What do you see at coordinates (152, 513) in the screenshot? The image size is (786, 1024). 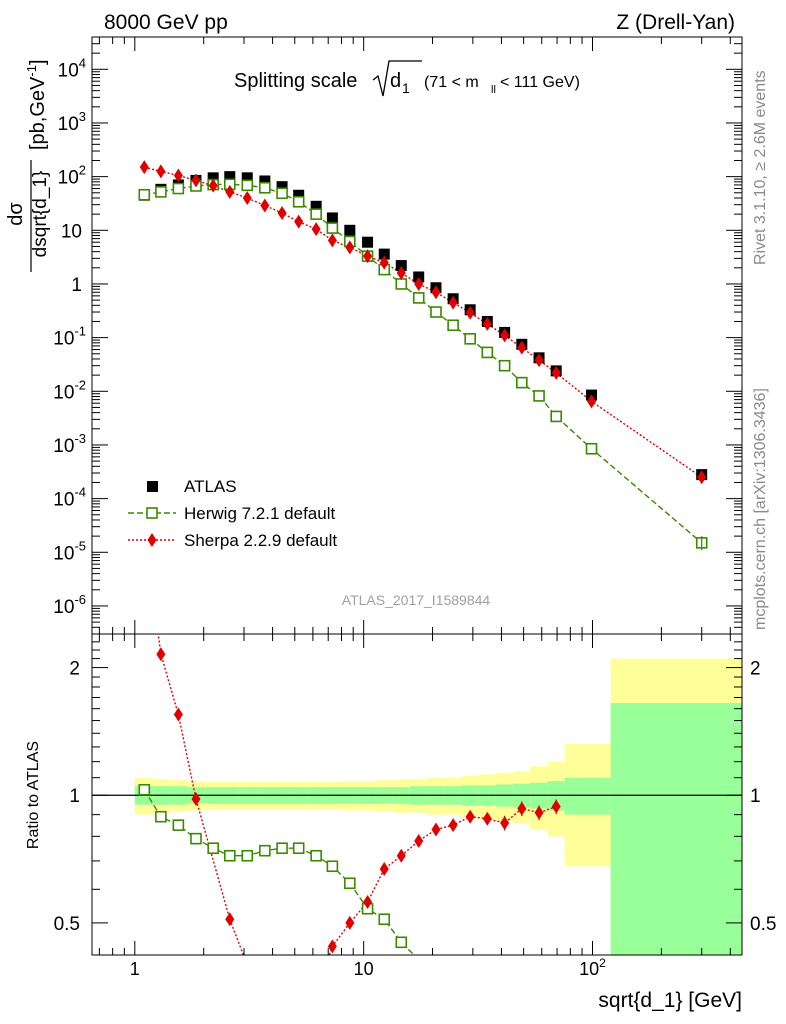 I see `legend-marker-herwig` at bounding box center [152, 513].